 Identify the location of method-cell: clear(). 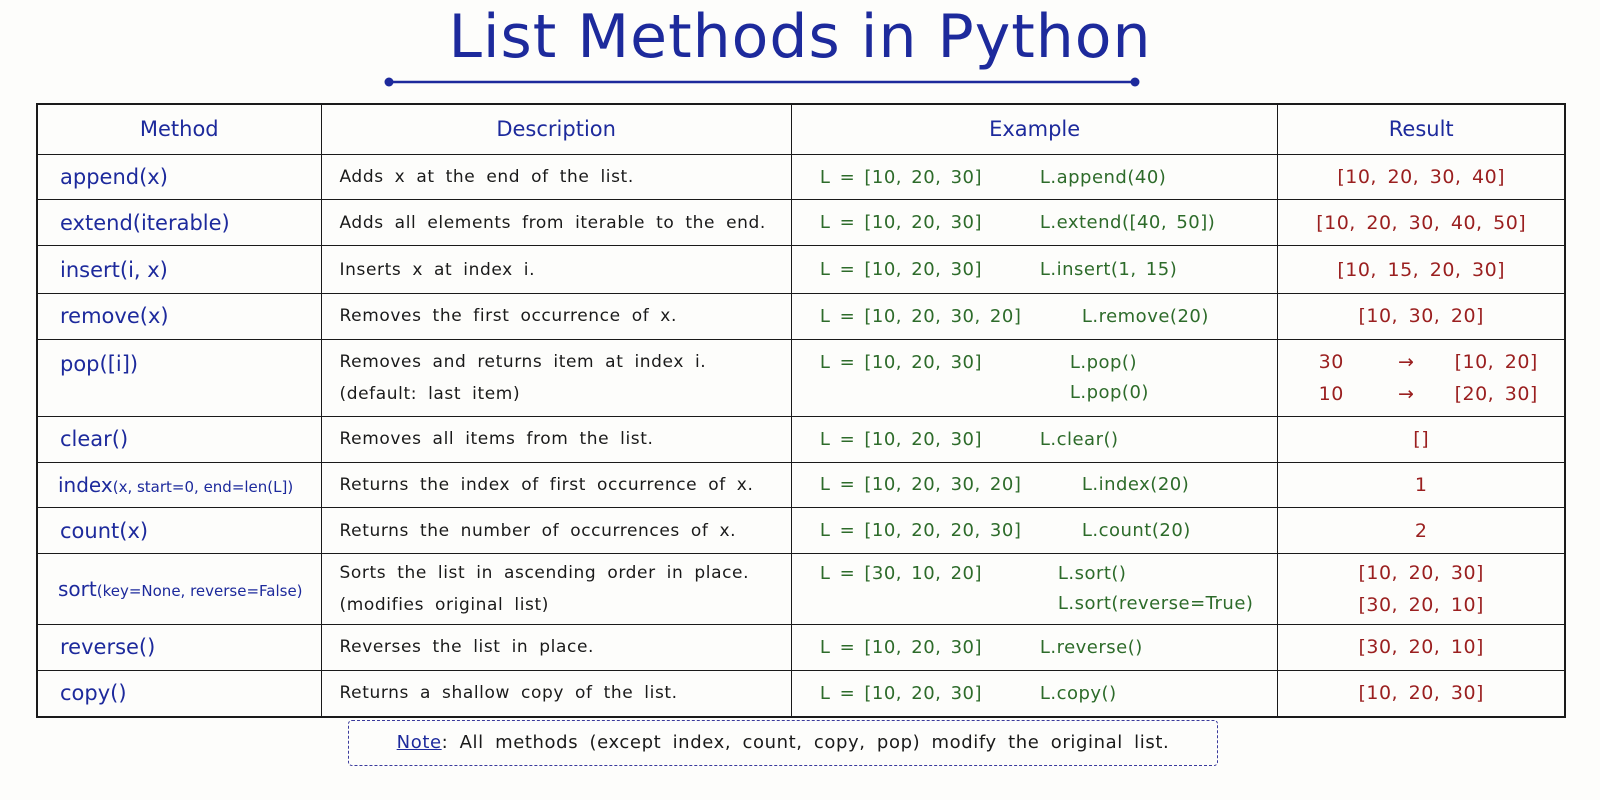
(180, 439).